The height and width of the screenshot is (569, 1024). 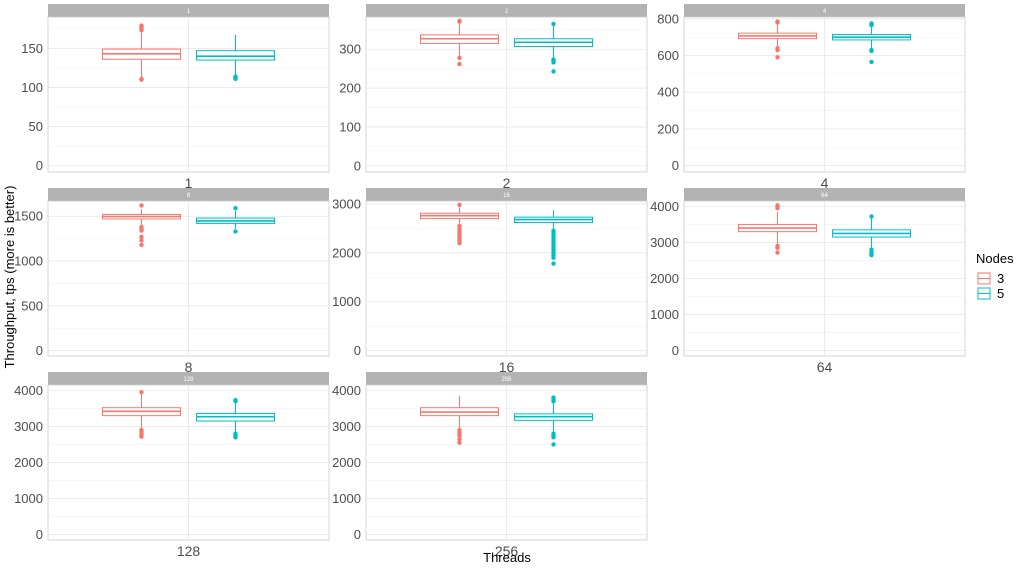 What do you see at coordinates (350, 126) in the screenshot?
I see `y-tick-label: 100` at bounding box center [350, 126].